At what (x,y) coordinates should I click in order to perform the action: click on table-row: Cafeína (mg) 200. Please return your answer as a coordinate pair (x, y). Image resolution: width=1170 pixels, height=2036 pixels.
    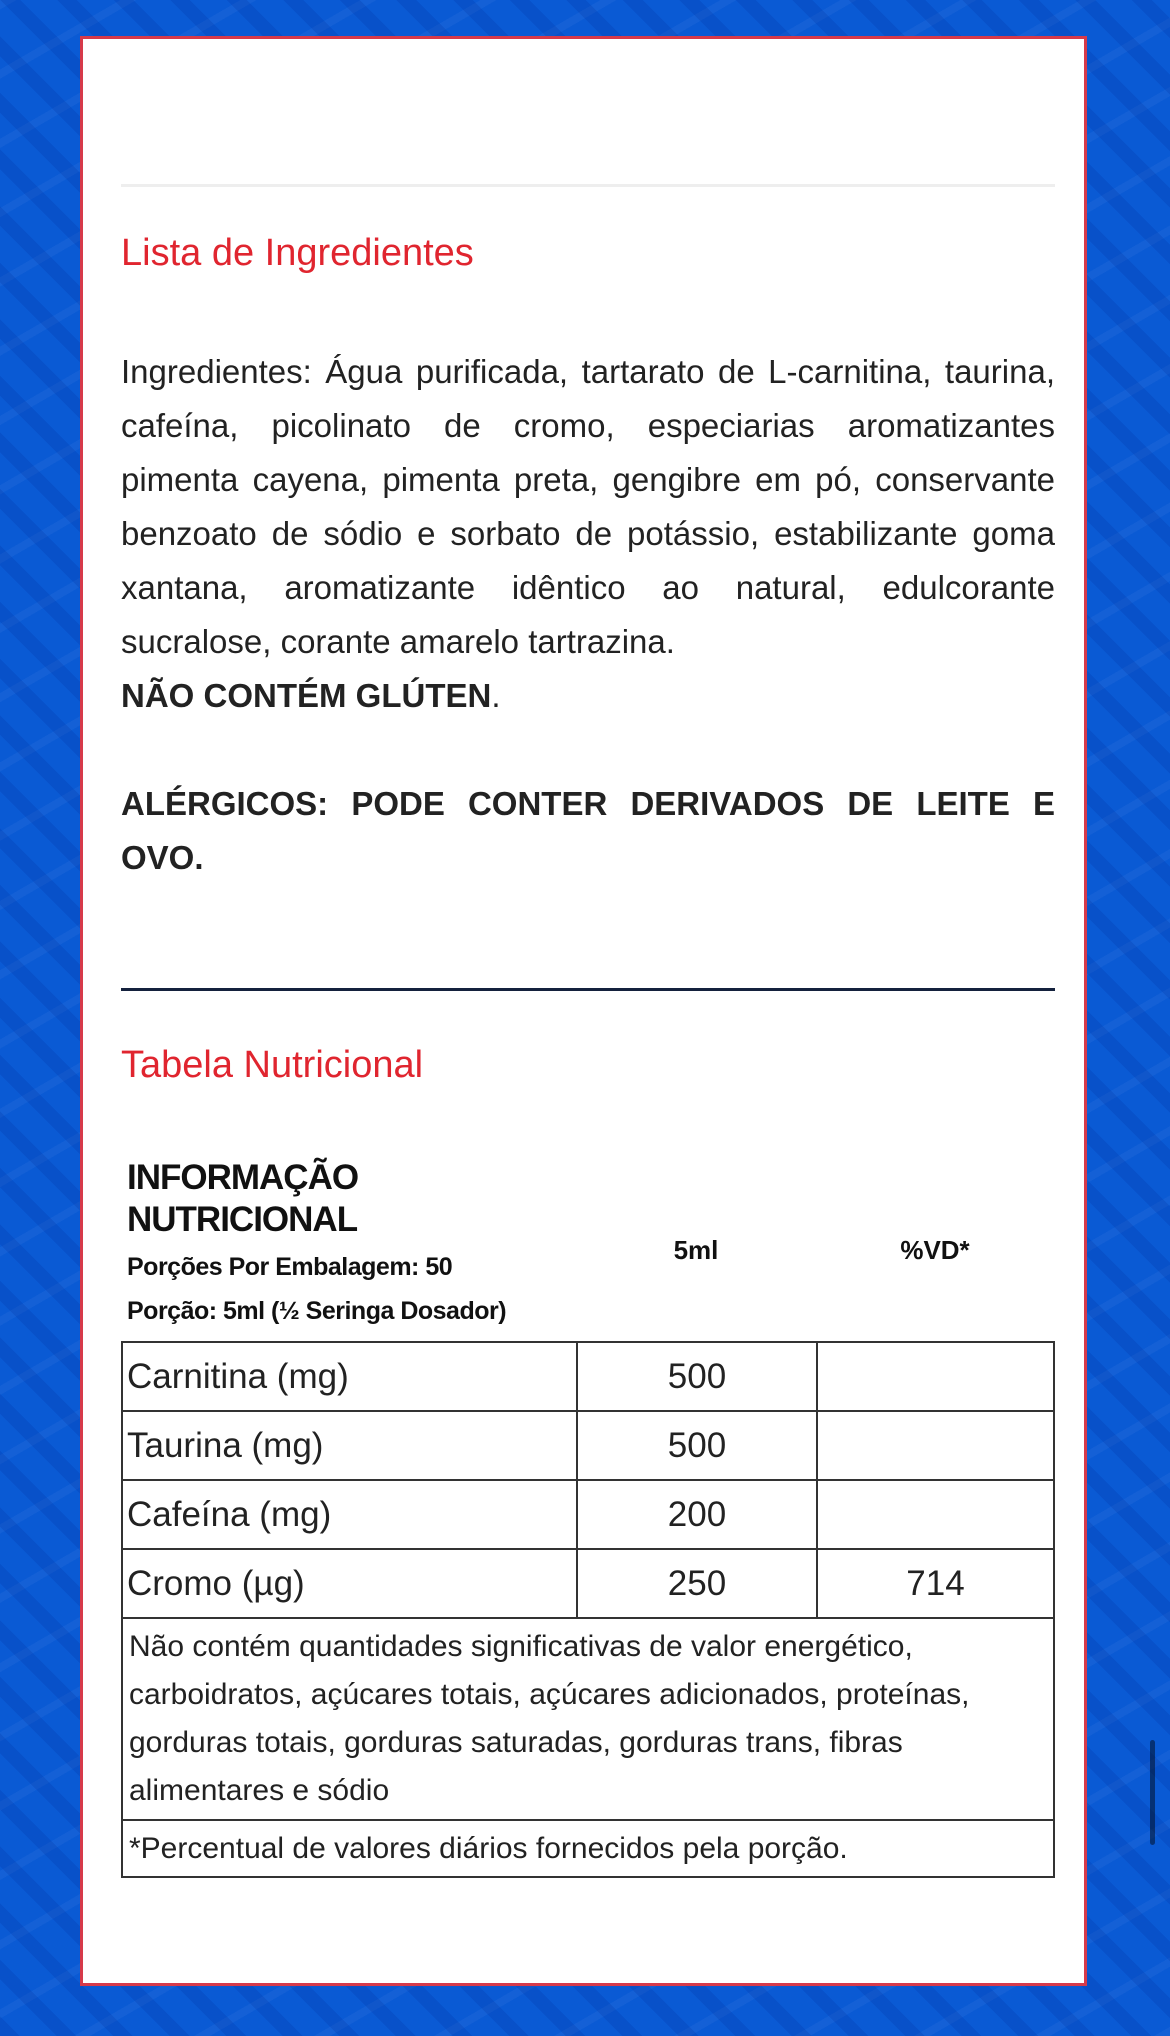
    Looking at the image, I should click on (588, 1514).